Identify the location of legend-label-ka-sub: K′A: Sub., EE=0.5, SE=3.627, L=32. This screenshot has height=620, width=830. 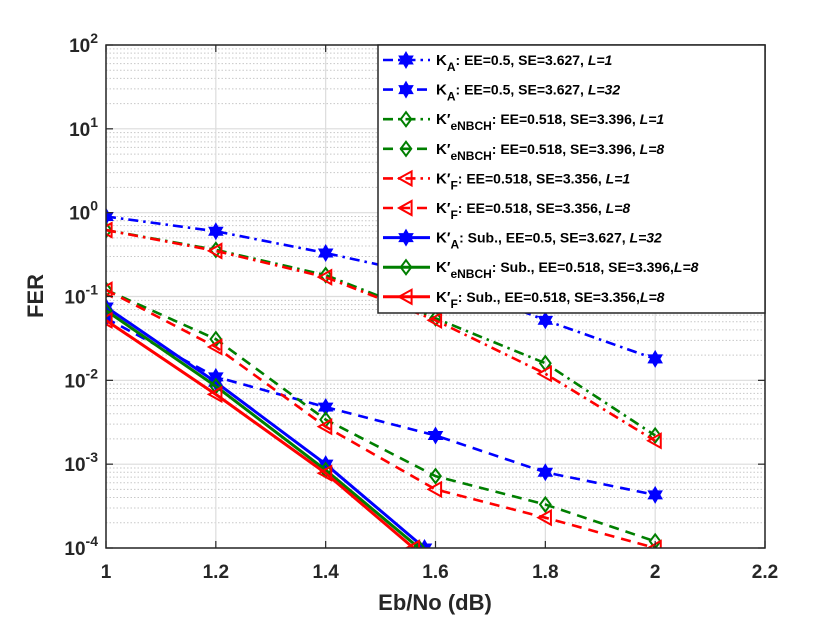
(549, 241).